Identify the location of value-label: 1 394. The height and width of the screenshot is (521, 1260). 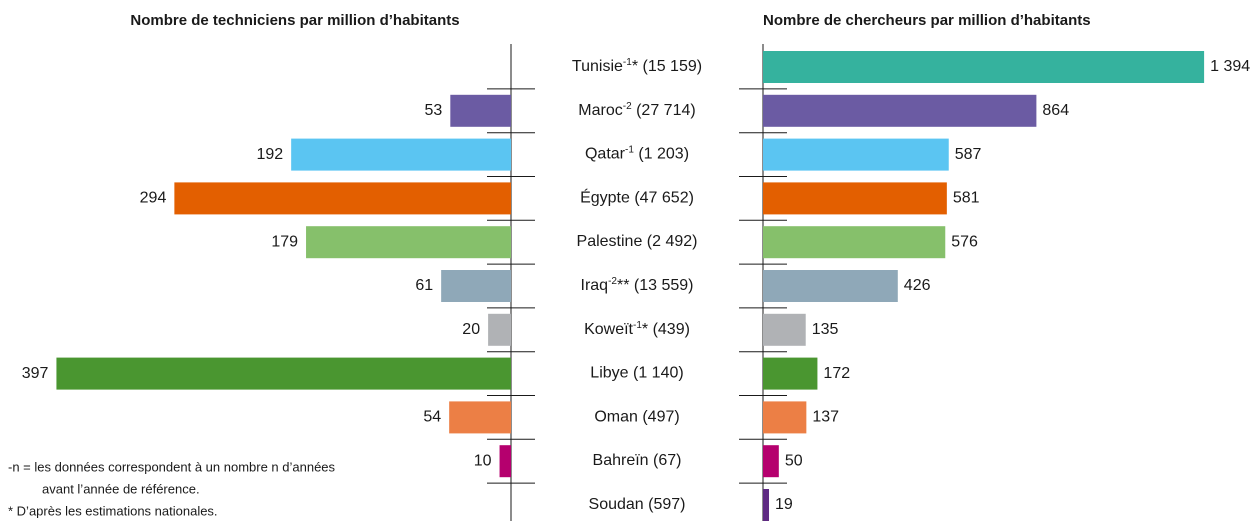
(1230, 66).